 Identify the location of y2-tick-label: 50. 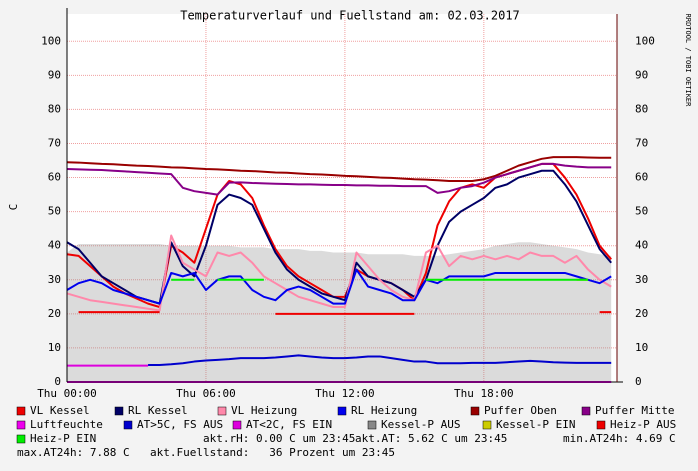
(641, 211).